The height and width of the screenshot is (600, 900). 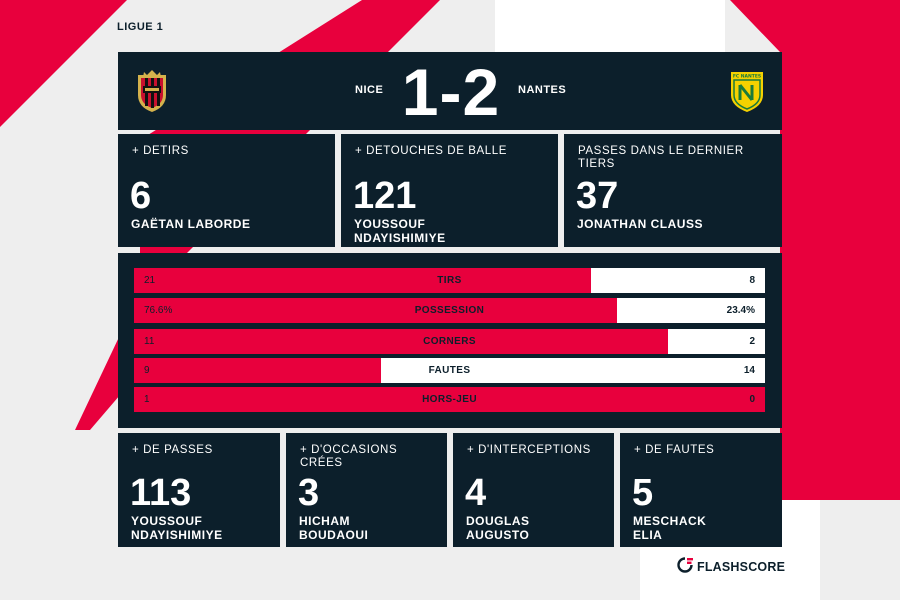 I want to click on brand-name: FLASHSCORE, so click(x=741, y=567).